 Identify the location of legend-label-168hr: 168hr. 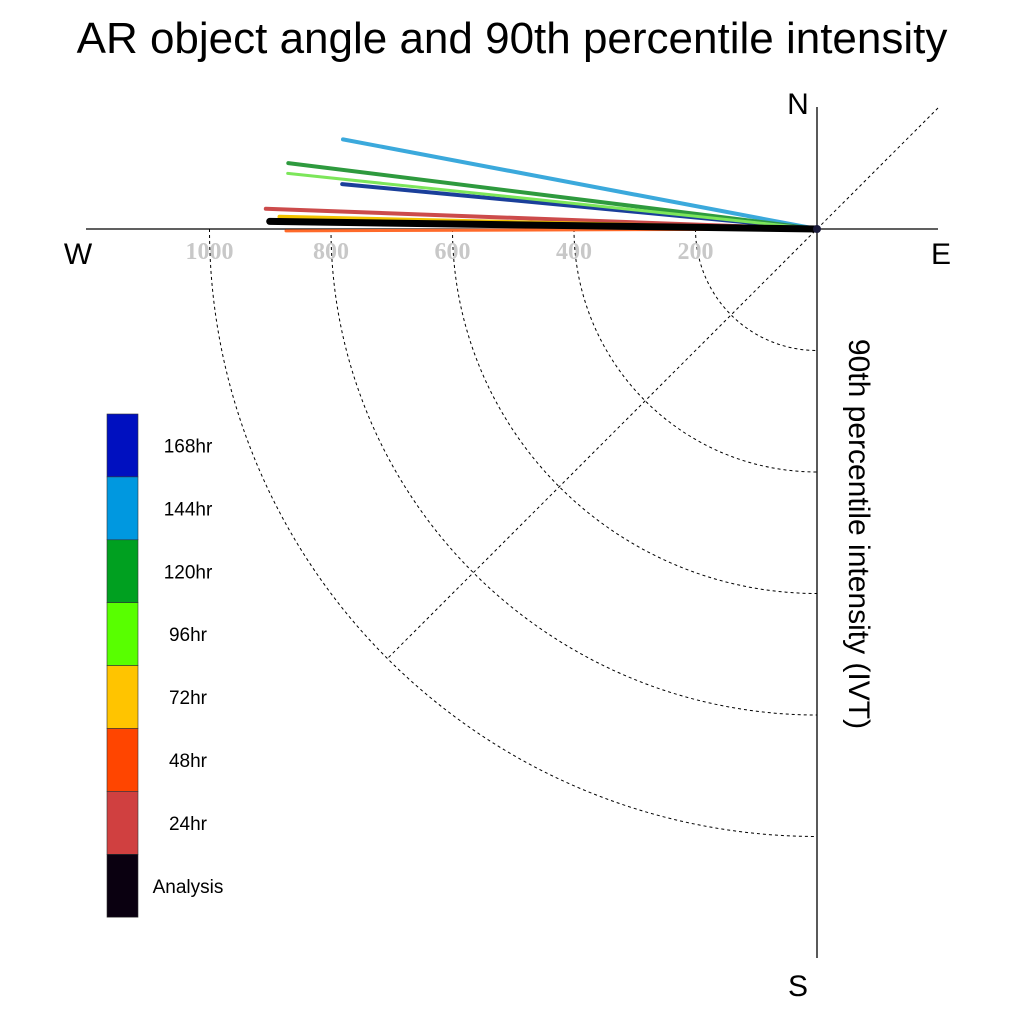
(188, 446).